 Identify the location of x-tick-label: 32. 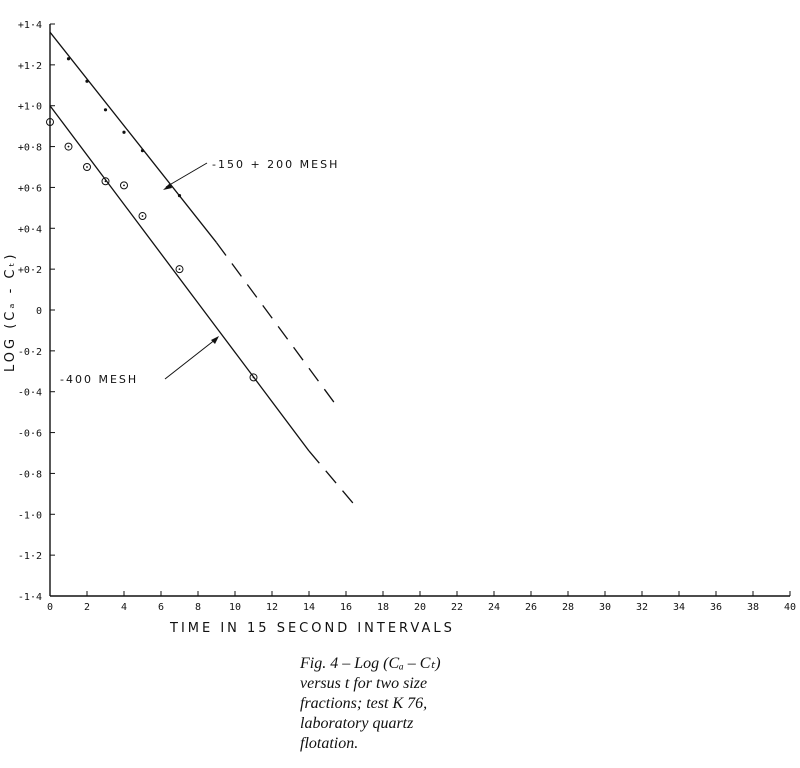
(642, 607).